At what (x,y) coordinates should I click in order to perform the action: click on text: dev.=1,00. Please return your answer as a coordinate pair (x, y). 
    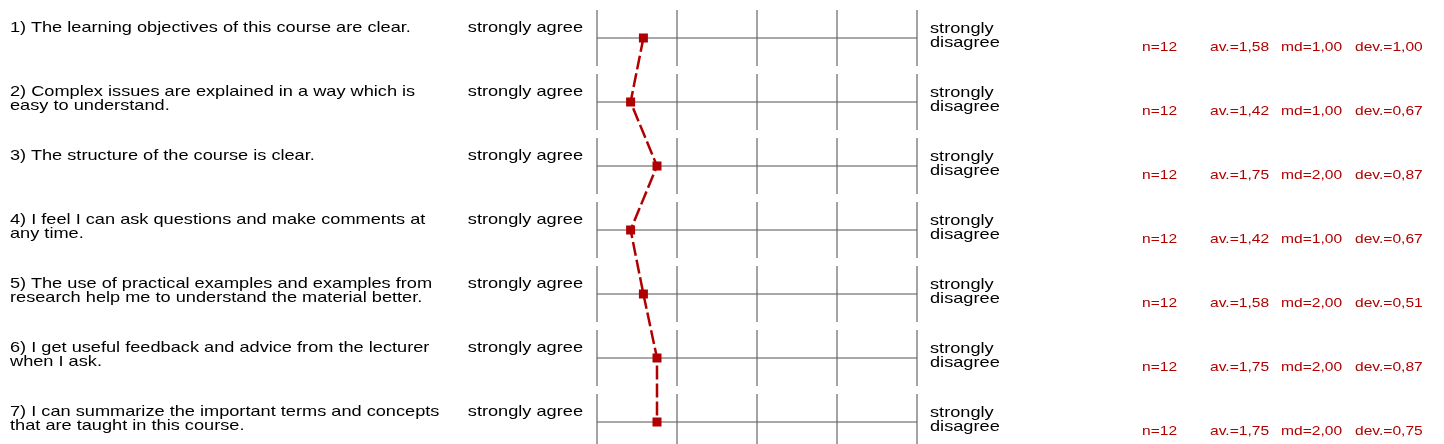
    Looking at the image, I should click on (1389, 46).